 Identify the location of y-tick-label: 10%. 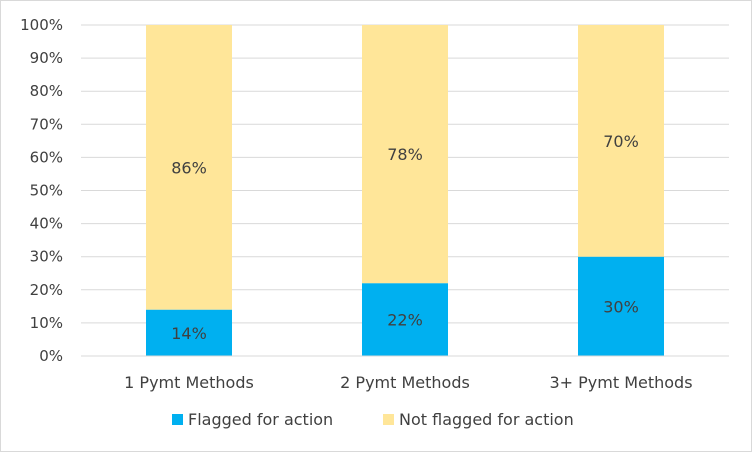
(46, 323).